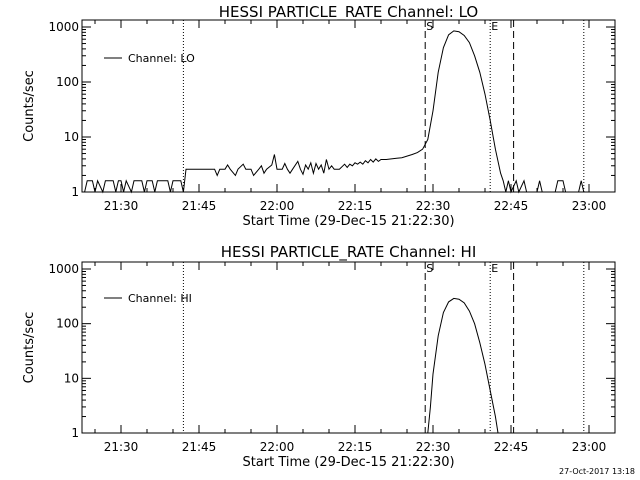 Image resolution: width=640 pixels, height=480 pixels. I want to click on series-line, so click(463, 365).